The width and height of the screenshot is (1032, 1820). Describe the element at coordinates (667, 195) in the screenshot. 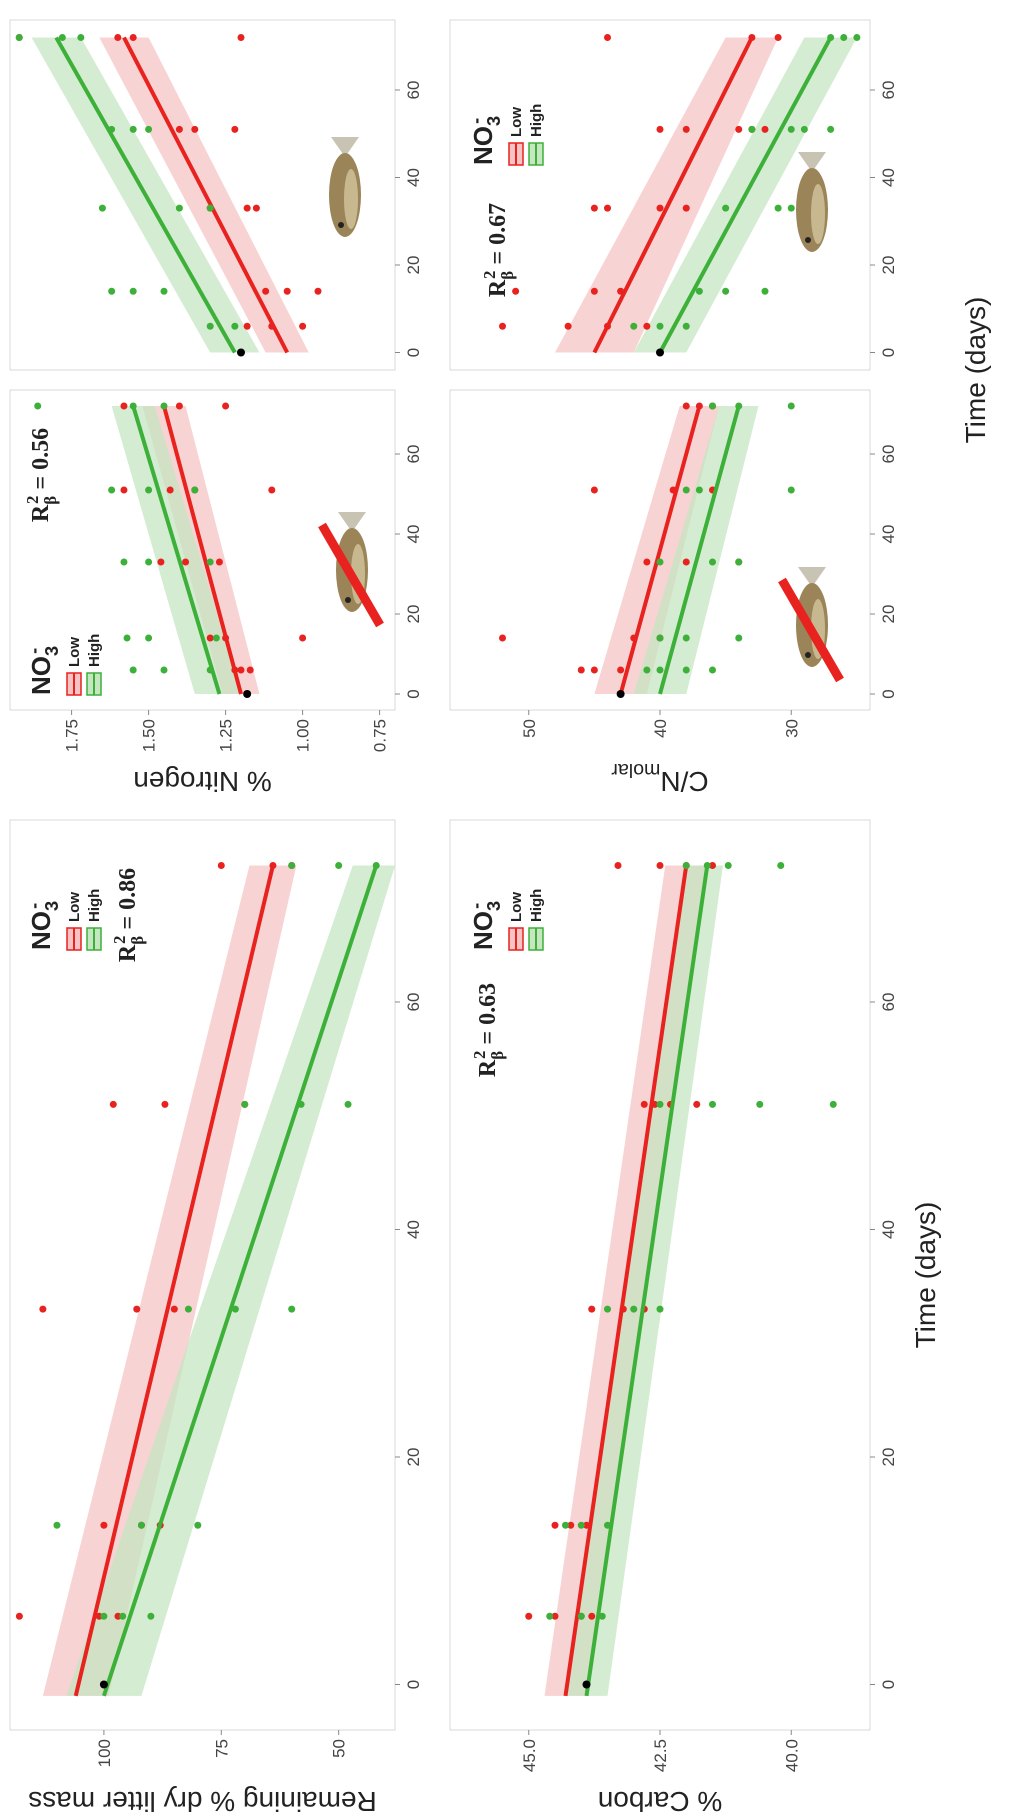

I see `confidence-band` at that location.